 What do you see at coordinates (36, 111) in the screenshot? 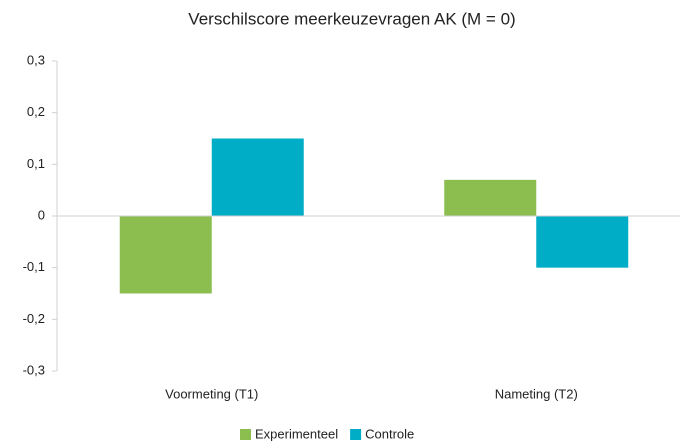
I see `y-tick-label: 0,2` at bounding box center [36, 111].